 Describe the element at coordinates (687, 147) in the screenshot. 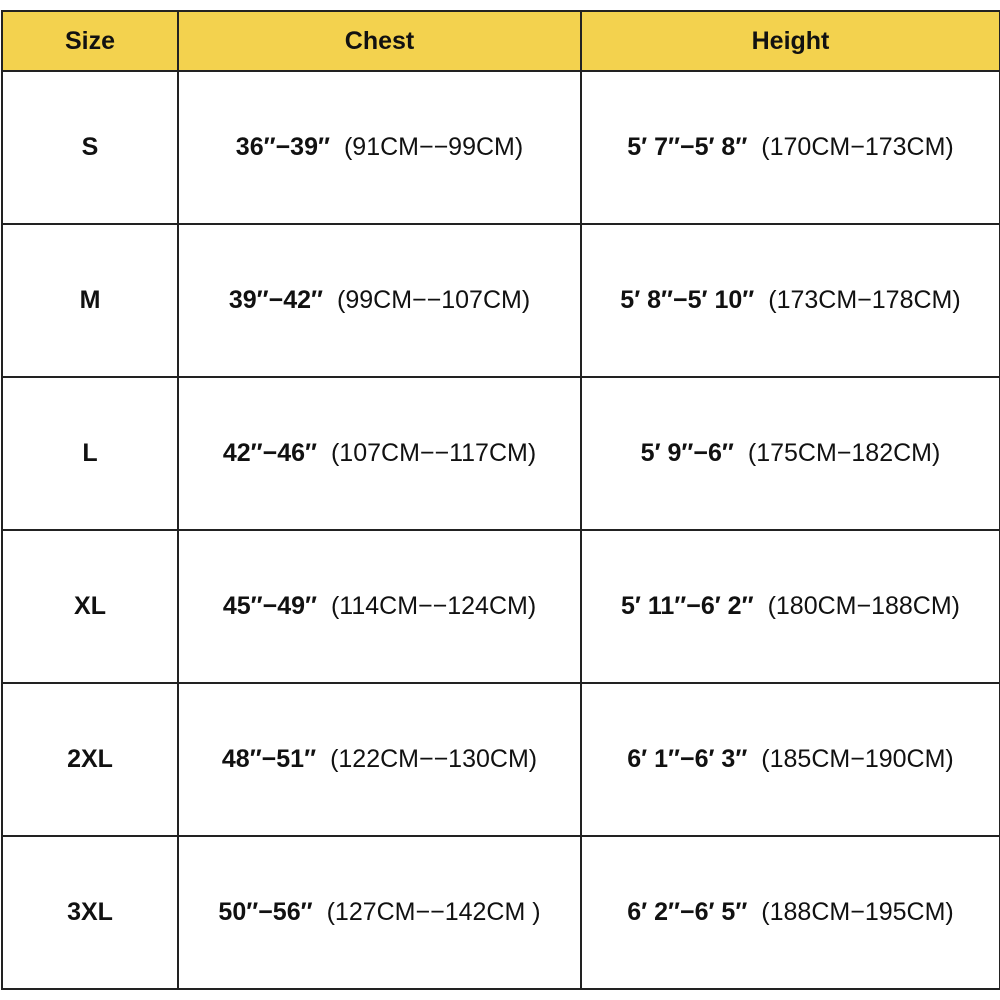

I see `height-imperial: 5′ 7″−5′ 8″` at that location.